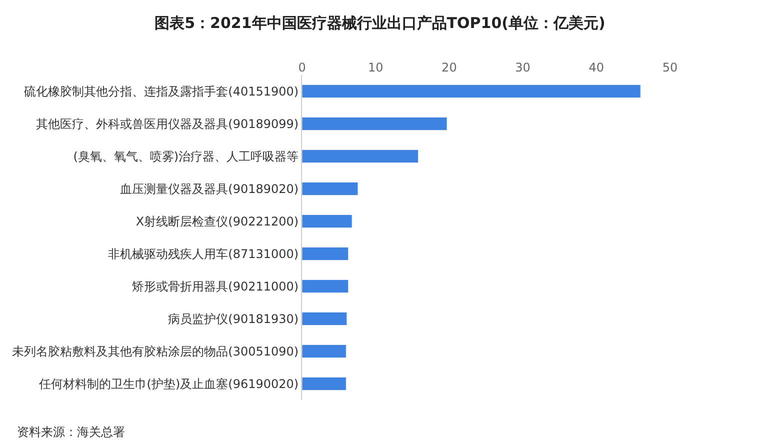  Describe the element at coordinates (380, 23) in the screenshot. I see `chart-title: 图表5：2021年中国医疗器械行业出口产品TOP10(单位：亿美元)` at that location.